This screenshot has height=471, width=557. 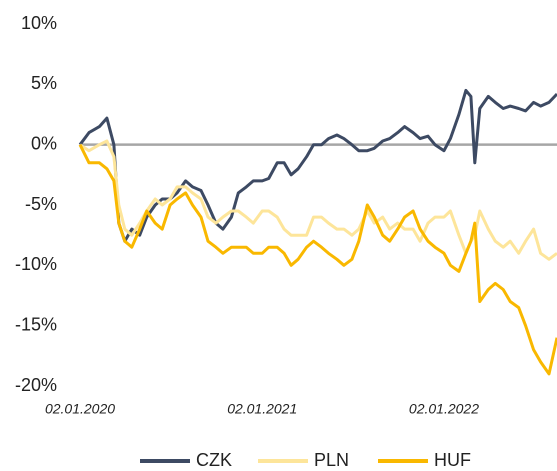 I want to click on legend-label: CZK, so click(x=214, y=460).